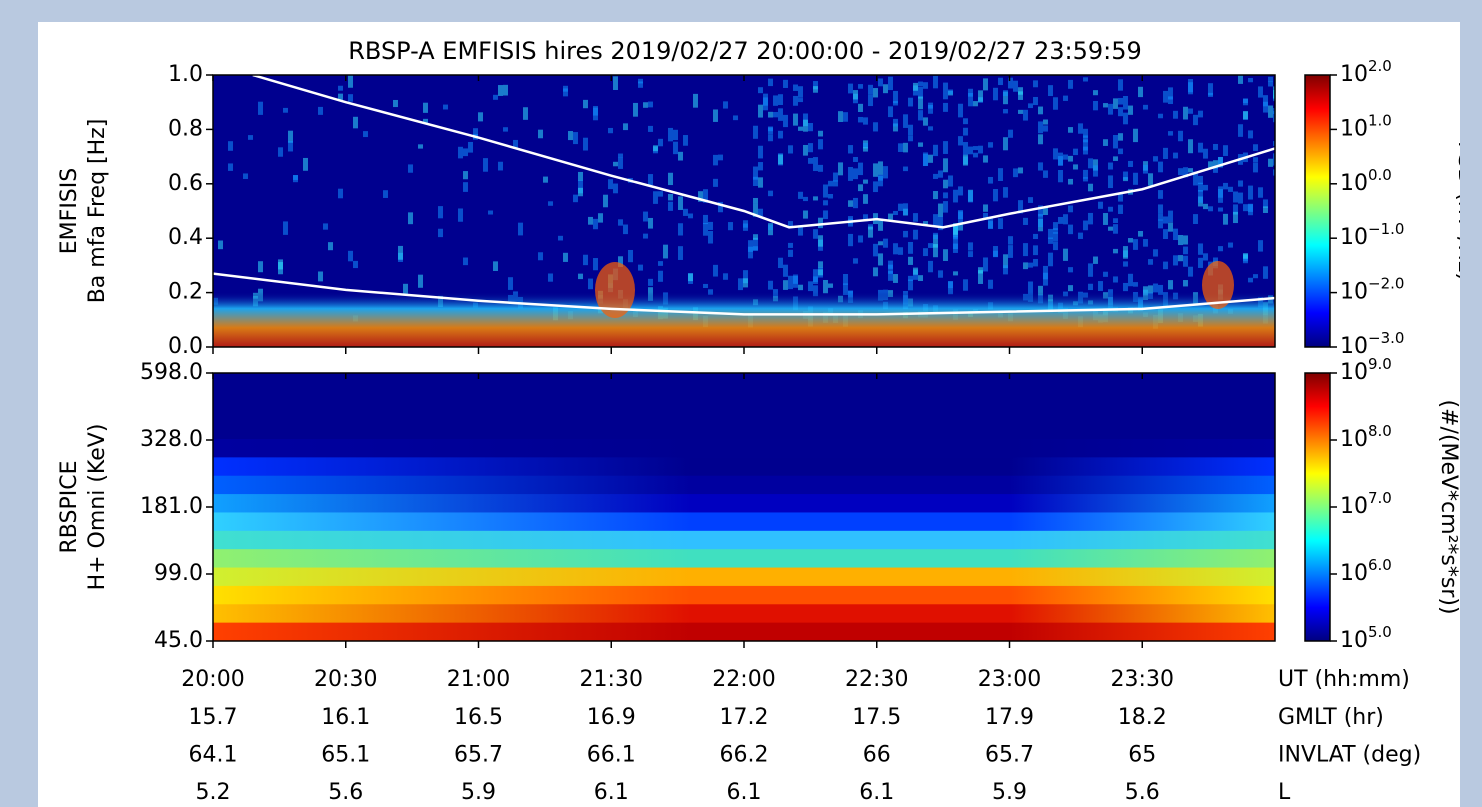  Describe the element at coordinates (744, 294) in the screenshot. I see `line` at that location.